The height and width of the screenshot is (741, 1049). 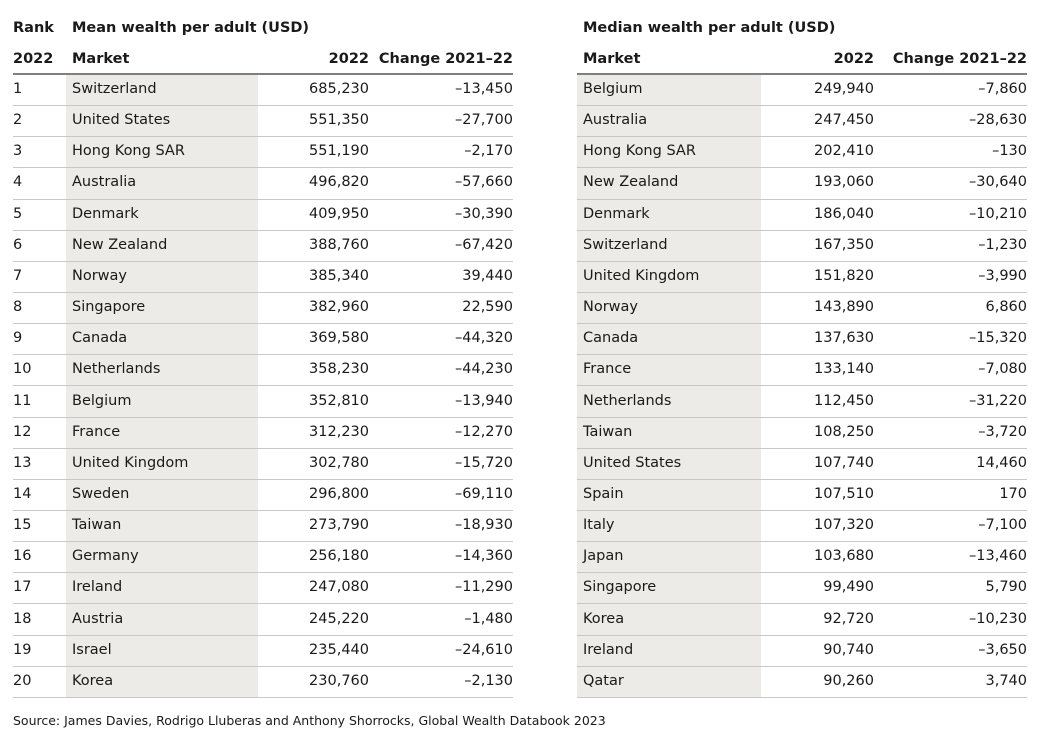 What do you see at coordinates (1013, 493) in the screenshot?
I see `change-cell: 170` at bounding box center [1013, 493].